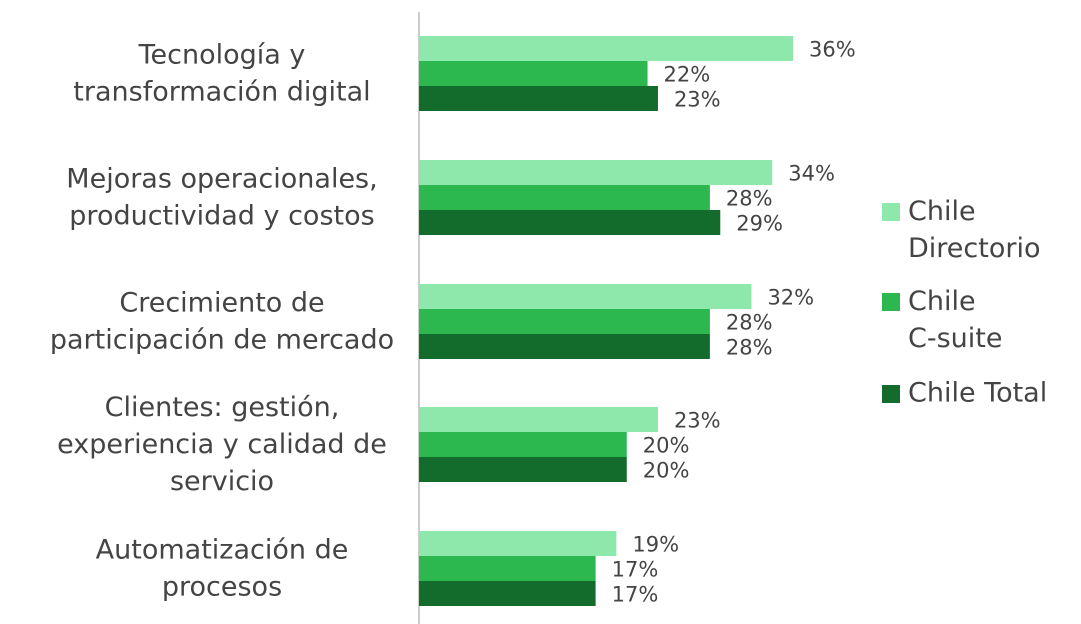 The width and height of the screenshot is (1081, 624). What do you see at coordinates (222, 568) in the screenshot?
I see `category-label: Automatización de procesos` at bounding box center [222, 568].